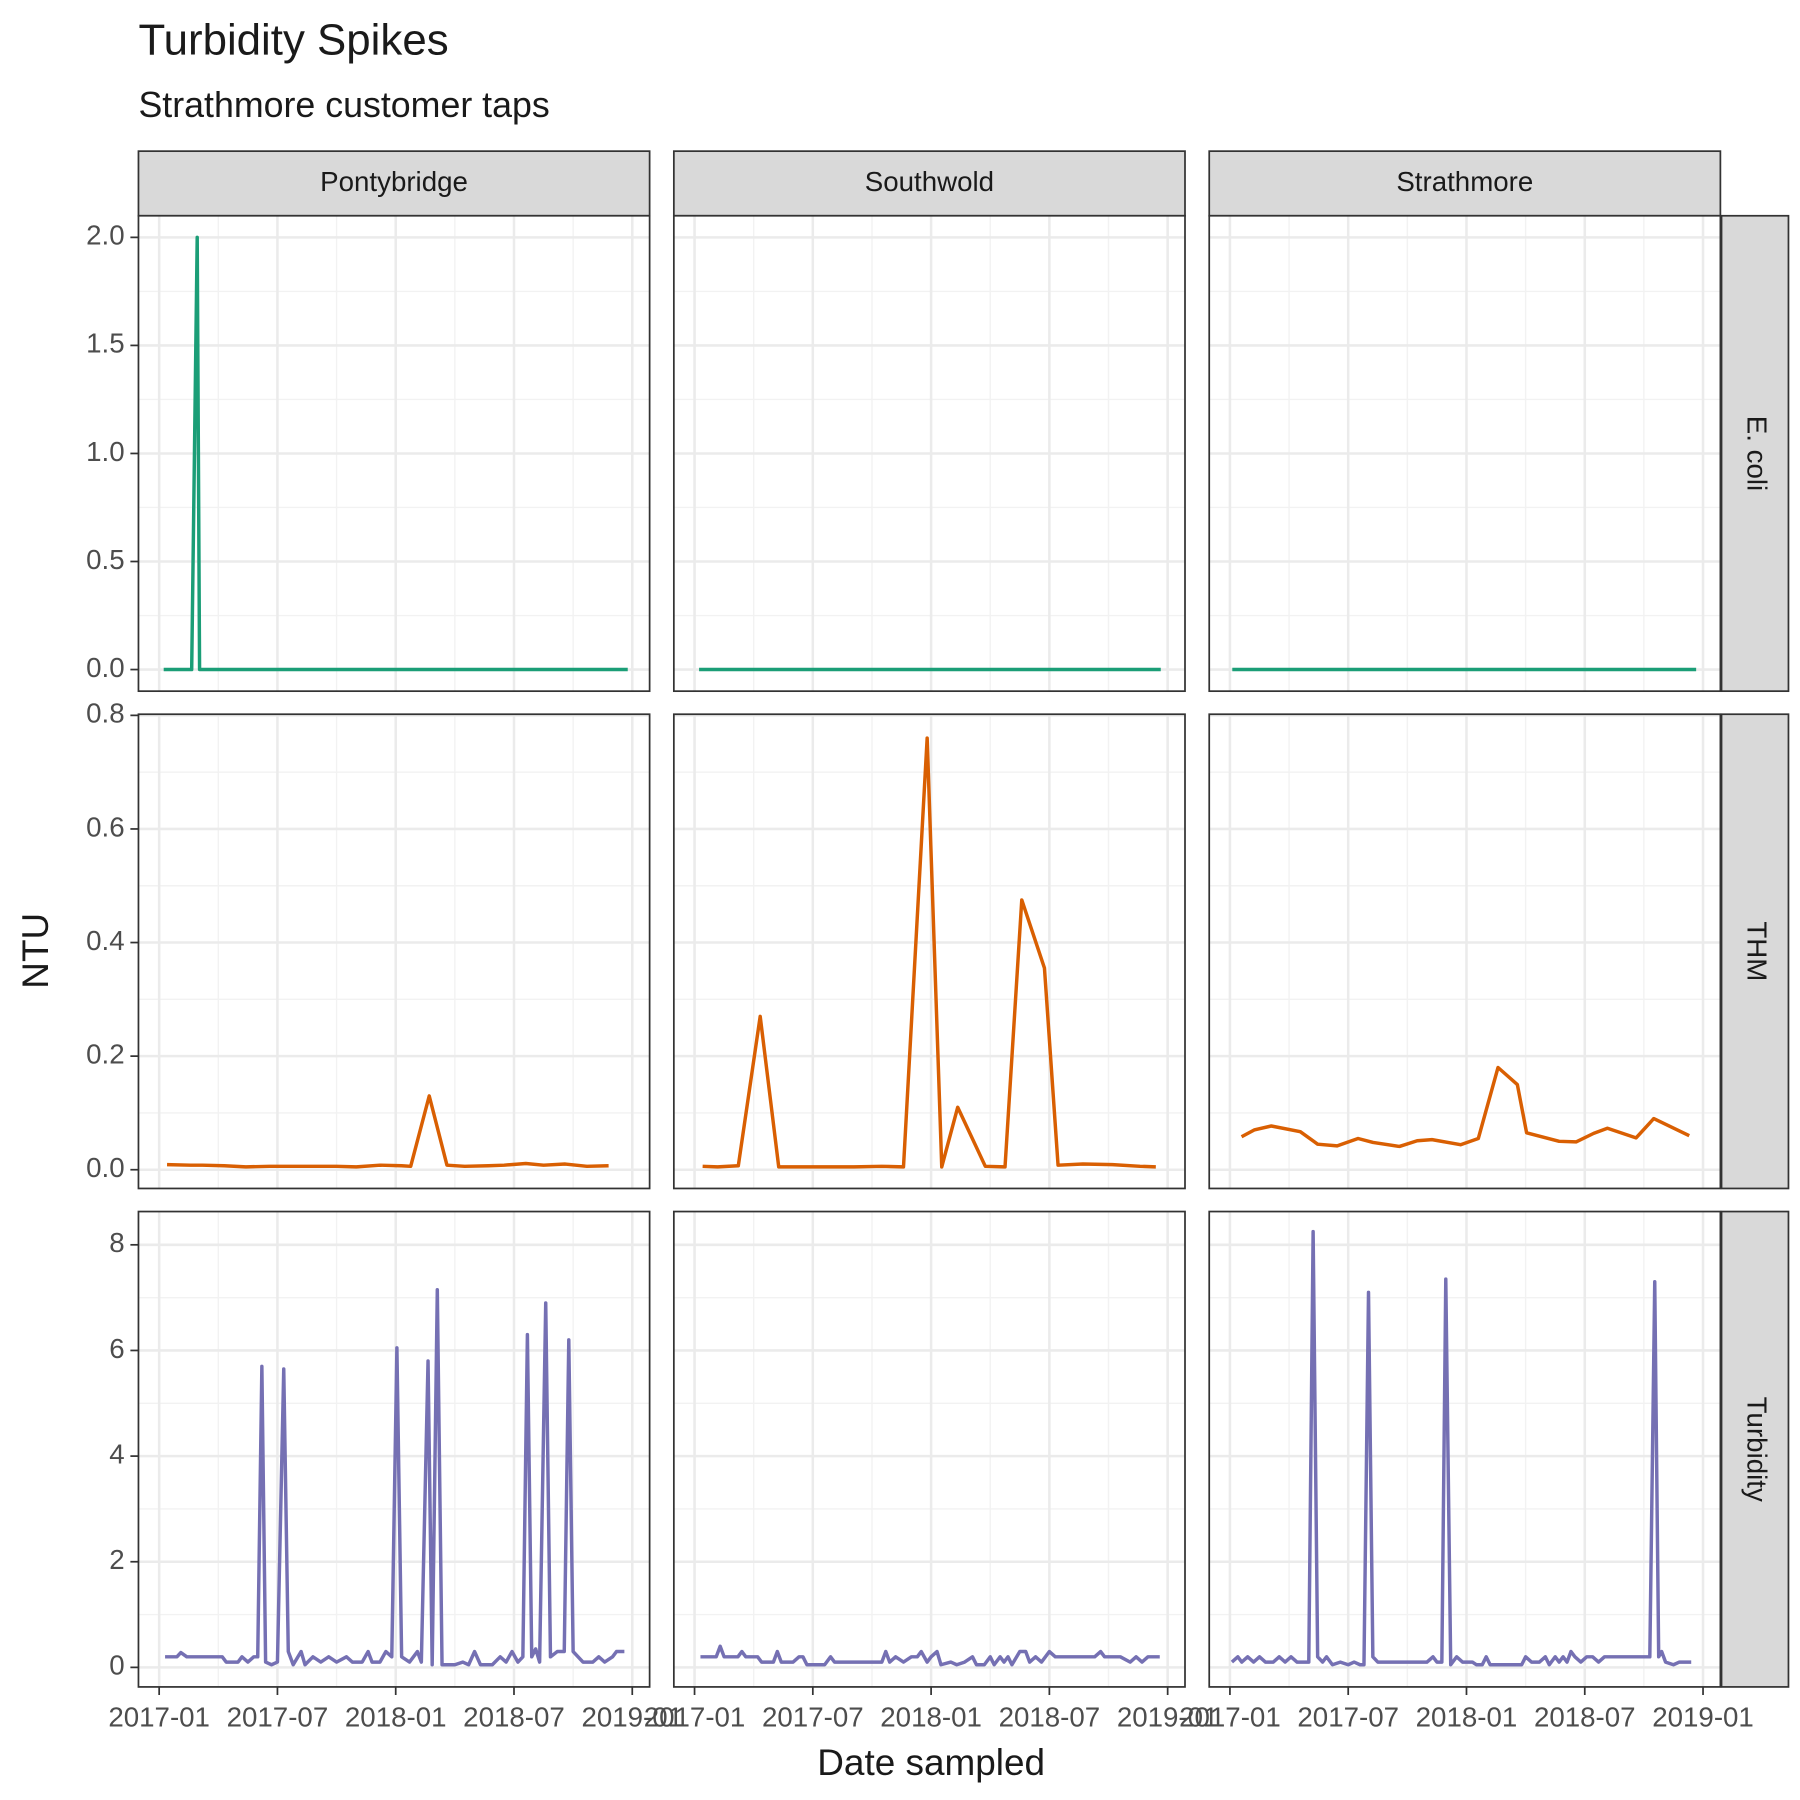 This screenshot has height=1800, width=1800. What do you see at coordinates (105, 451) in the screenshot?
I see `y-tick-label: 1.0` at bounding box center [105, 451].